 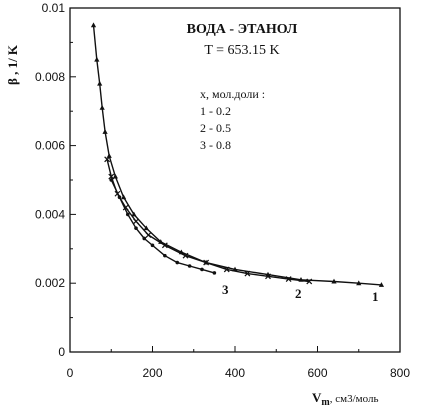 I want to click on x-axis-label-sub: m, so click(x=325, y=402).